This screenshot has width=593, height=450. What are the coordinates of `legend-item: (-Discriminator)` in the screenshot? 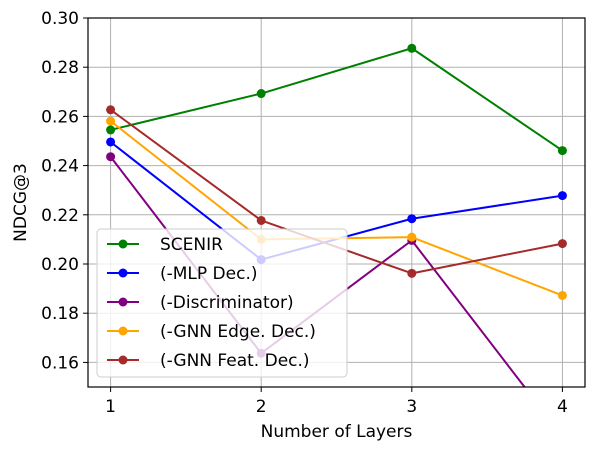 It's located at (200, 303).